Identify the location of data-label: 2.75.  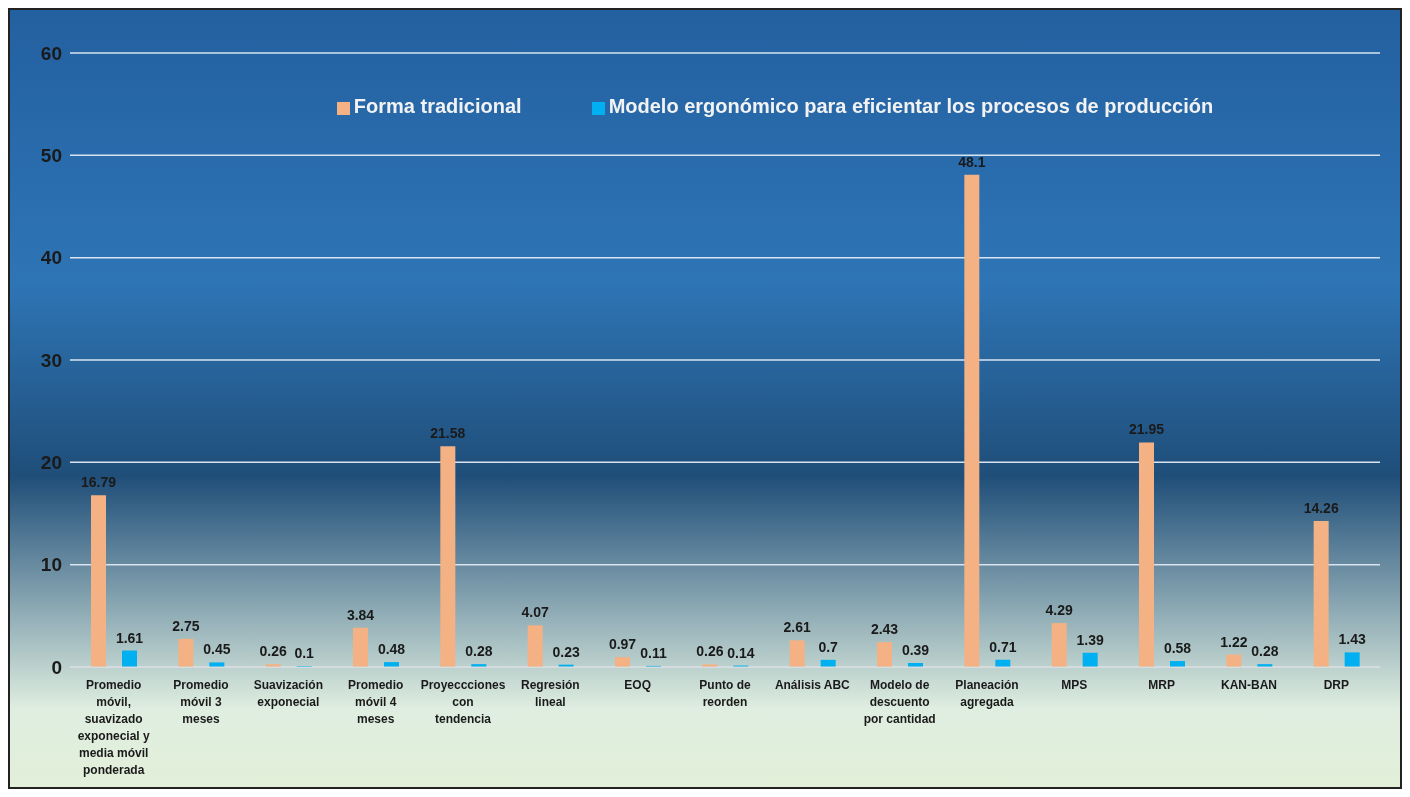
(186, 625).